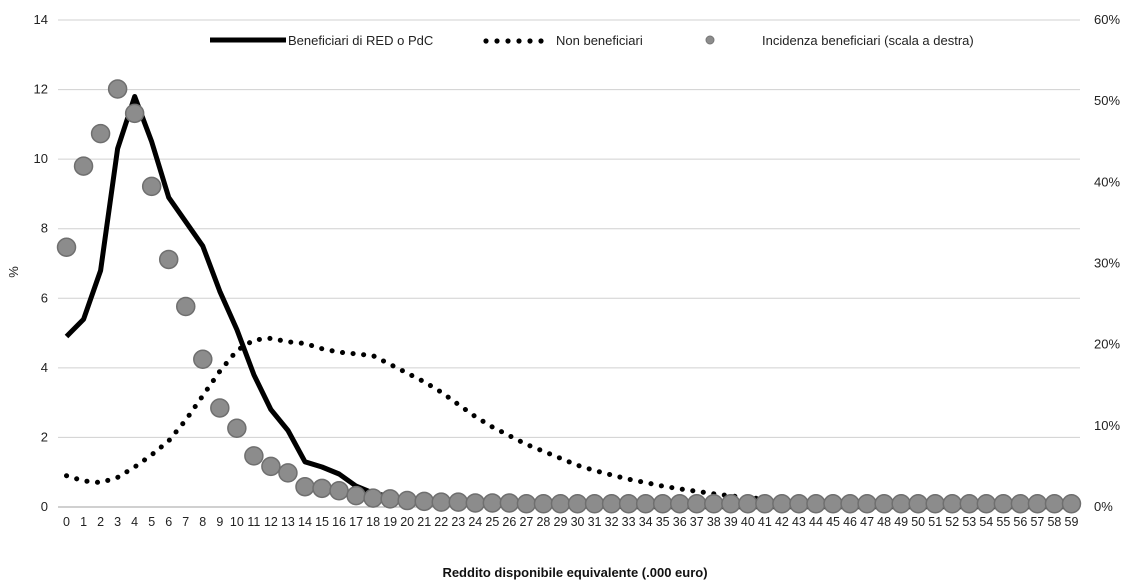 This screenshot has width=1142, height=585. Describe the element at coordinates (578, 522) in the screenshot. I see `x-tick-label: 30` at that location.